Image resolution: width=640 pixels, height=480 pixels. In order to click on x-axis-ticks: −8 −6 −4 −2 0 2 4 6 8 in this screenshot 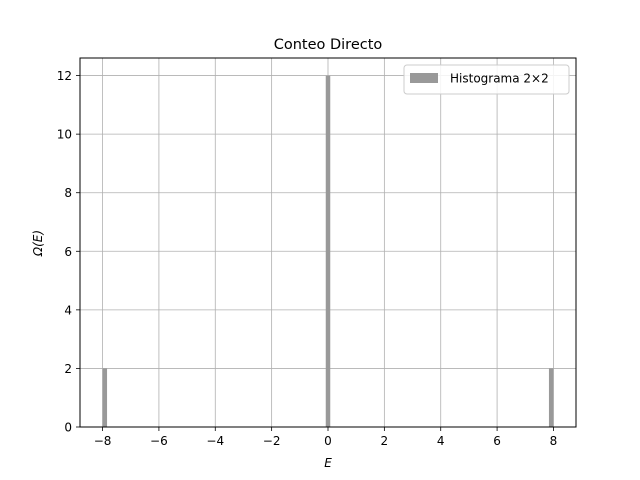, I will do `click(326, 437)`.